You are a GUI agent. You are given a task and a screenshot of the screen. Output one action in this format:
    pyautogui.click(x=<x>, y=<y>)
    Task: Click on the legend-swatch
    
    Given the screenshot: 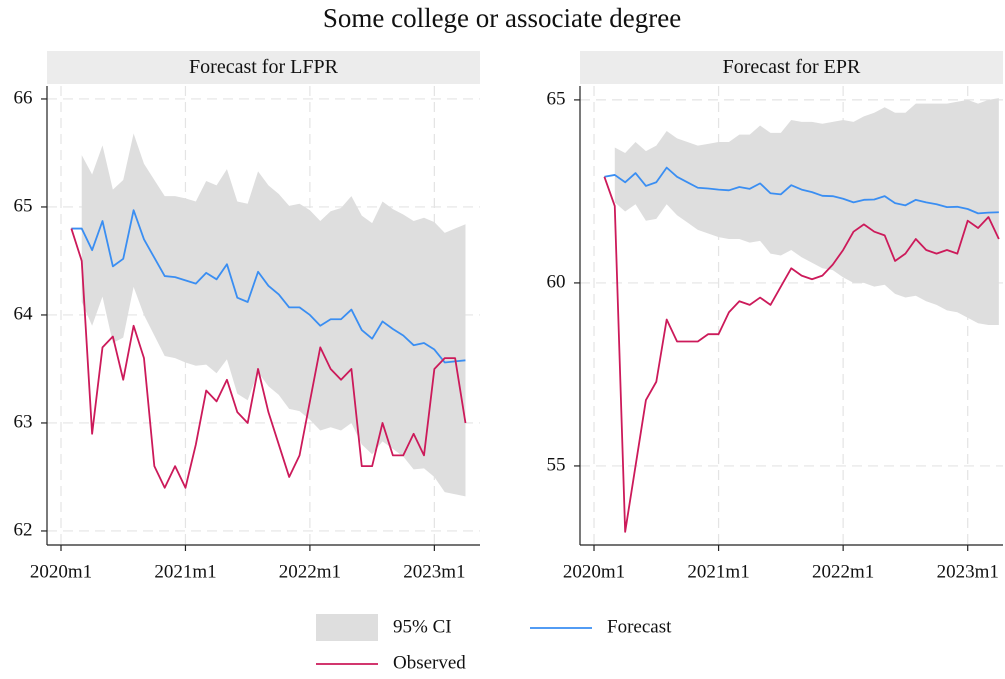 What is the action you would take?
    pyautogui.click(x=347, y=627)
    